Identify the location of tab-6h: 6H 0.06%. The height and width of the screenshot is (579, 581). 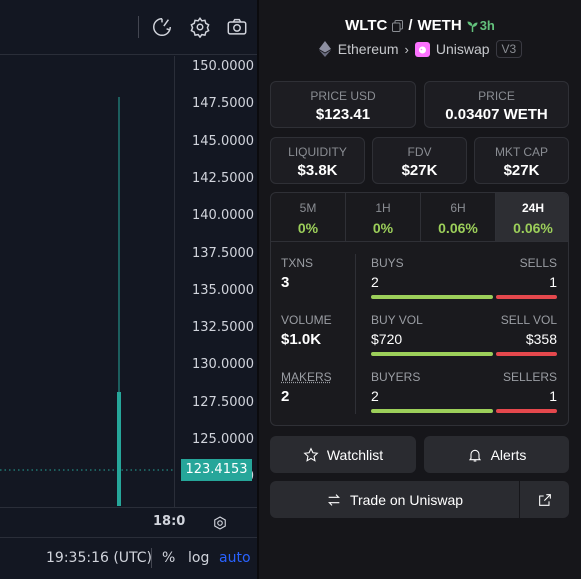
(458, 217).